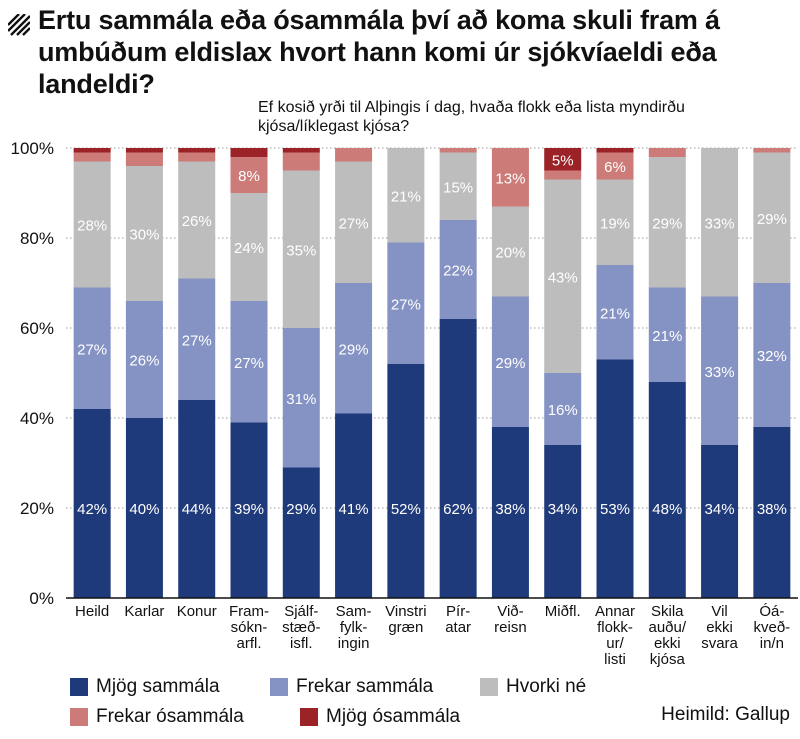 The image size is (800, 739). What do you see at coordinates (92, 611) in the screenshot?
I see `x-tick-label: Heild` at bounding box center [92, 611].